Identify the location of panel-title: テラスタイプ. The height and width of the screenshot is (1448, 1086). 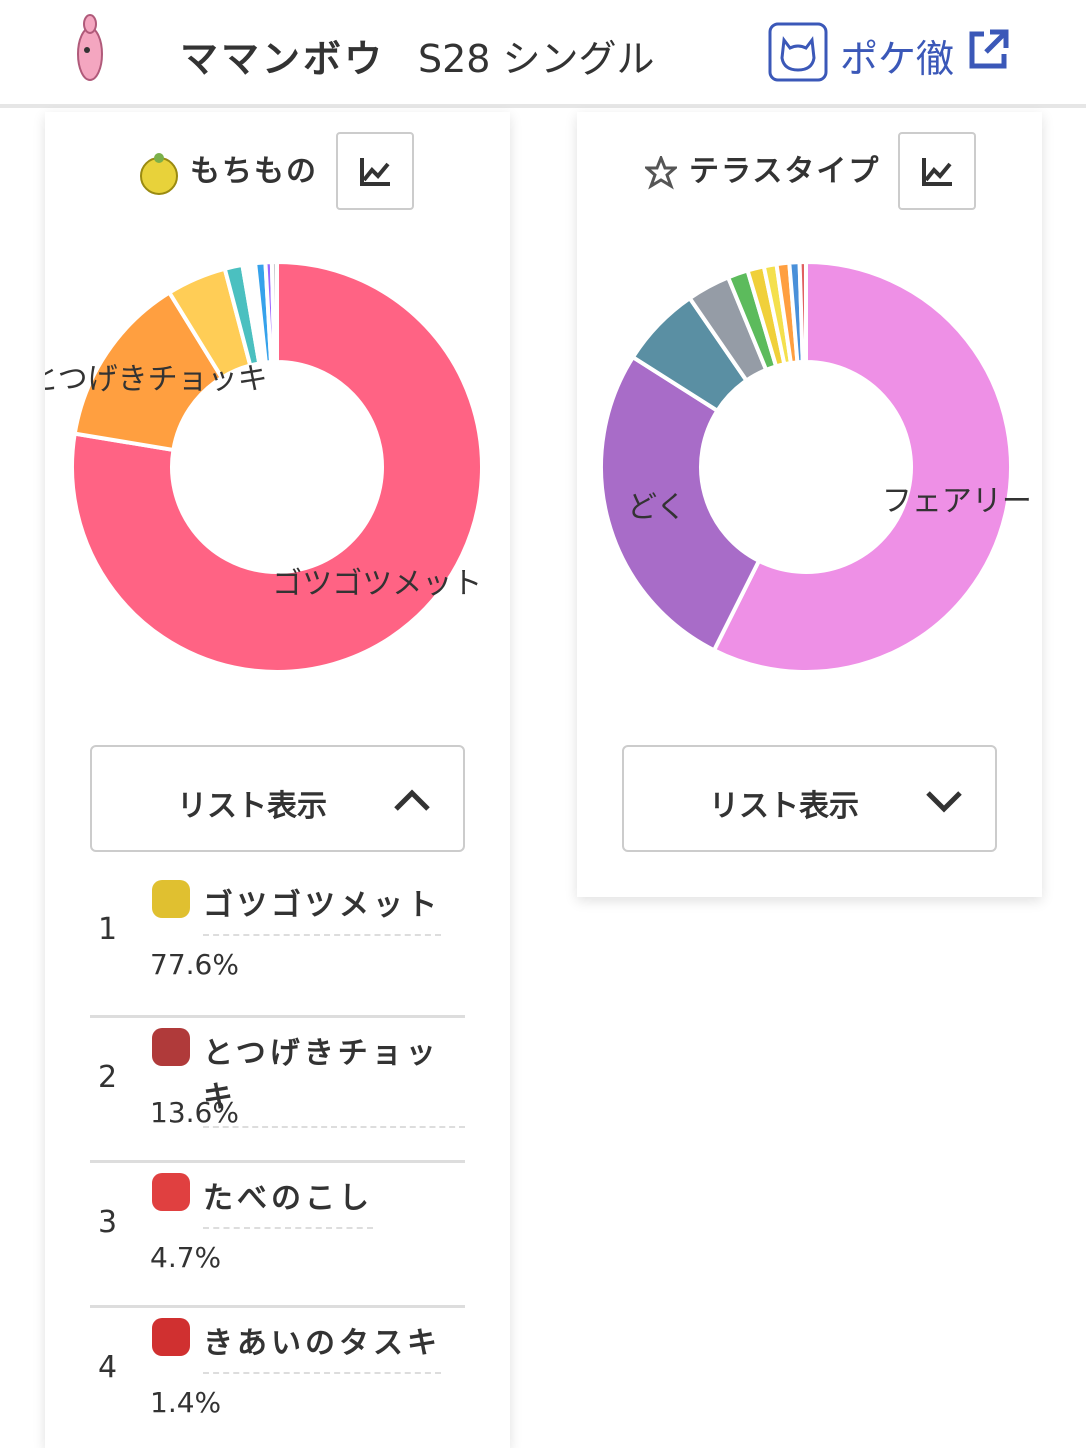
(785, 171).